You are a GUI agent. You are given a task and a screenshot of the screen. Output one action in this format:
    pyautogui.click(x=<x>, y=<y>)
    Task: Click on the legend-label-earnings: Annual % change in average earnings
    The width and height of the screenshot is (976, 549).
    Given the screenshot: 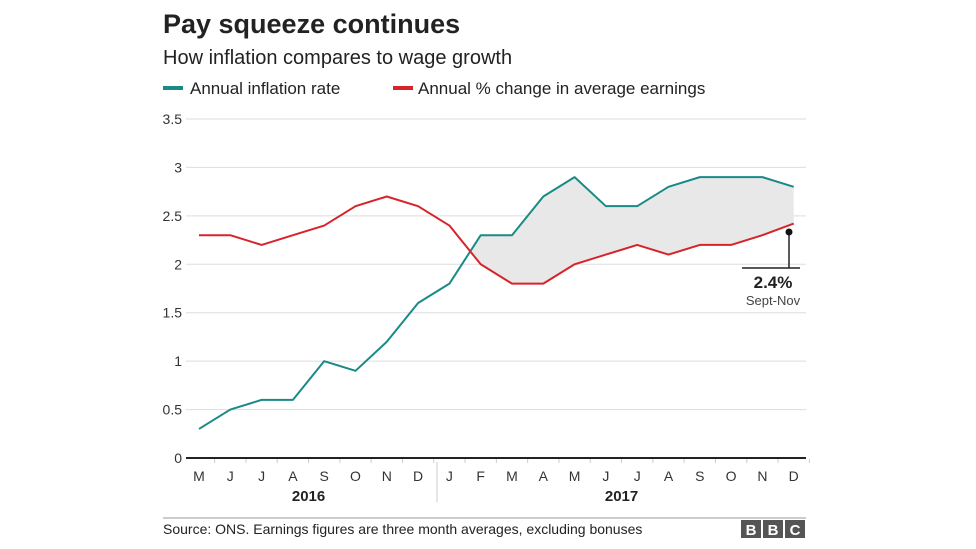 What is the action you would take?
    pyautogui.click(x=561, y=88)
    